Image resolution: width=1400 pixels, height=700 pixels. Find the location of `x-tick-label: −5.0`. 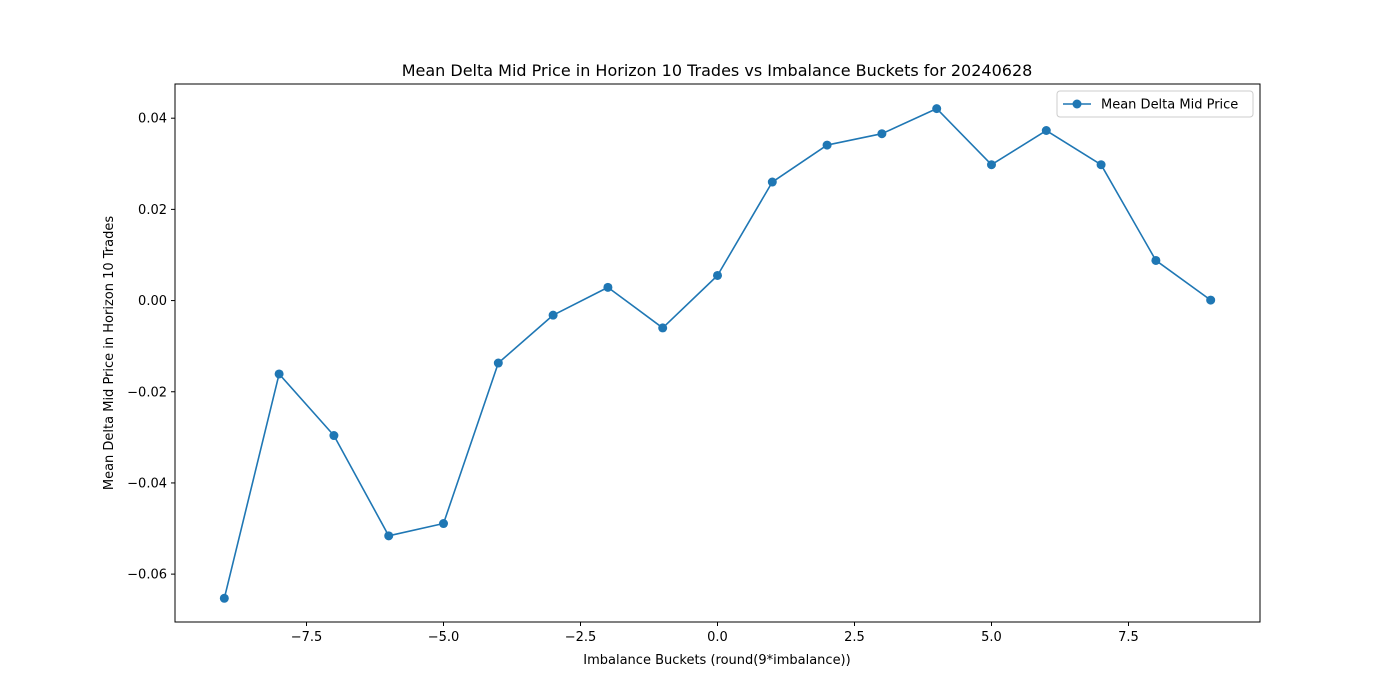

x-tick-label: −5.0 is located at coordinates (444, 637).